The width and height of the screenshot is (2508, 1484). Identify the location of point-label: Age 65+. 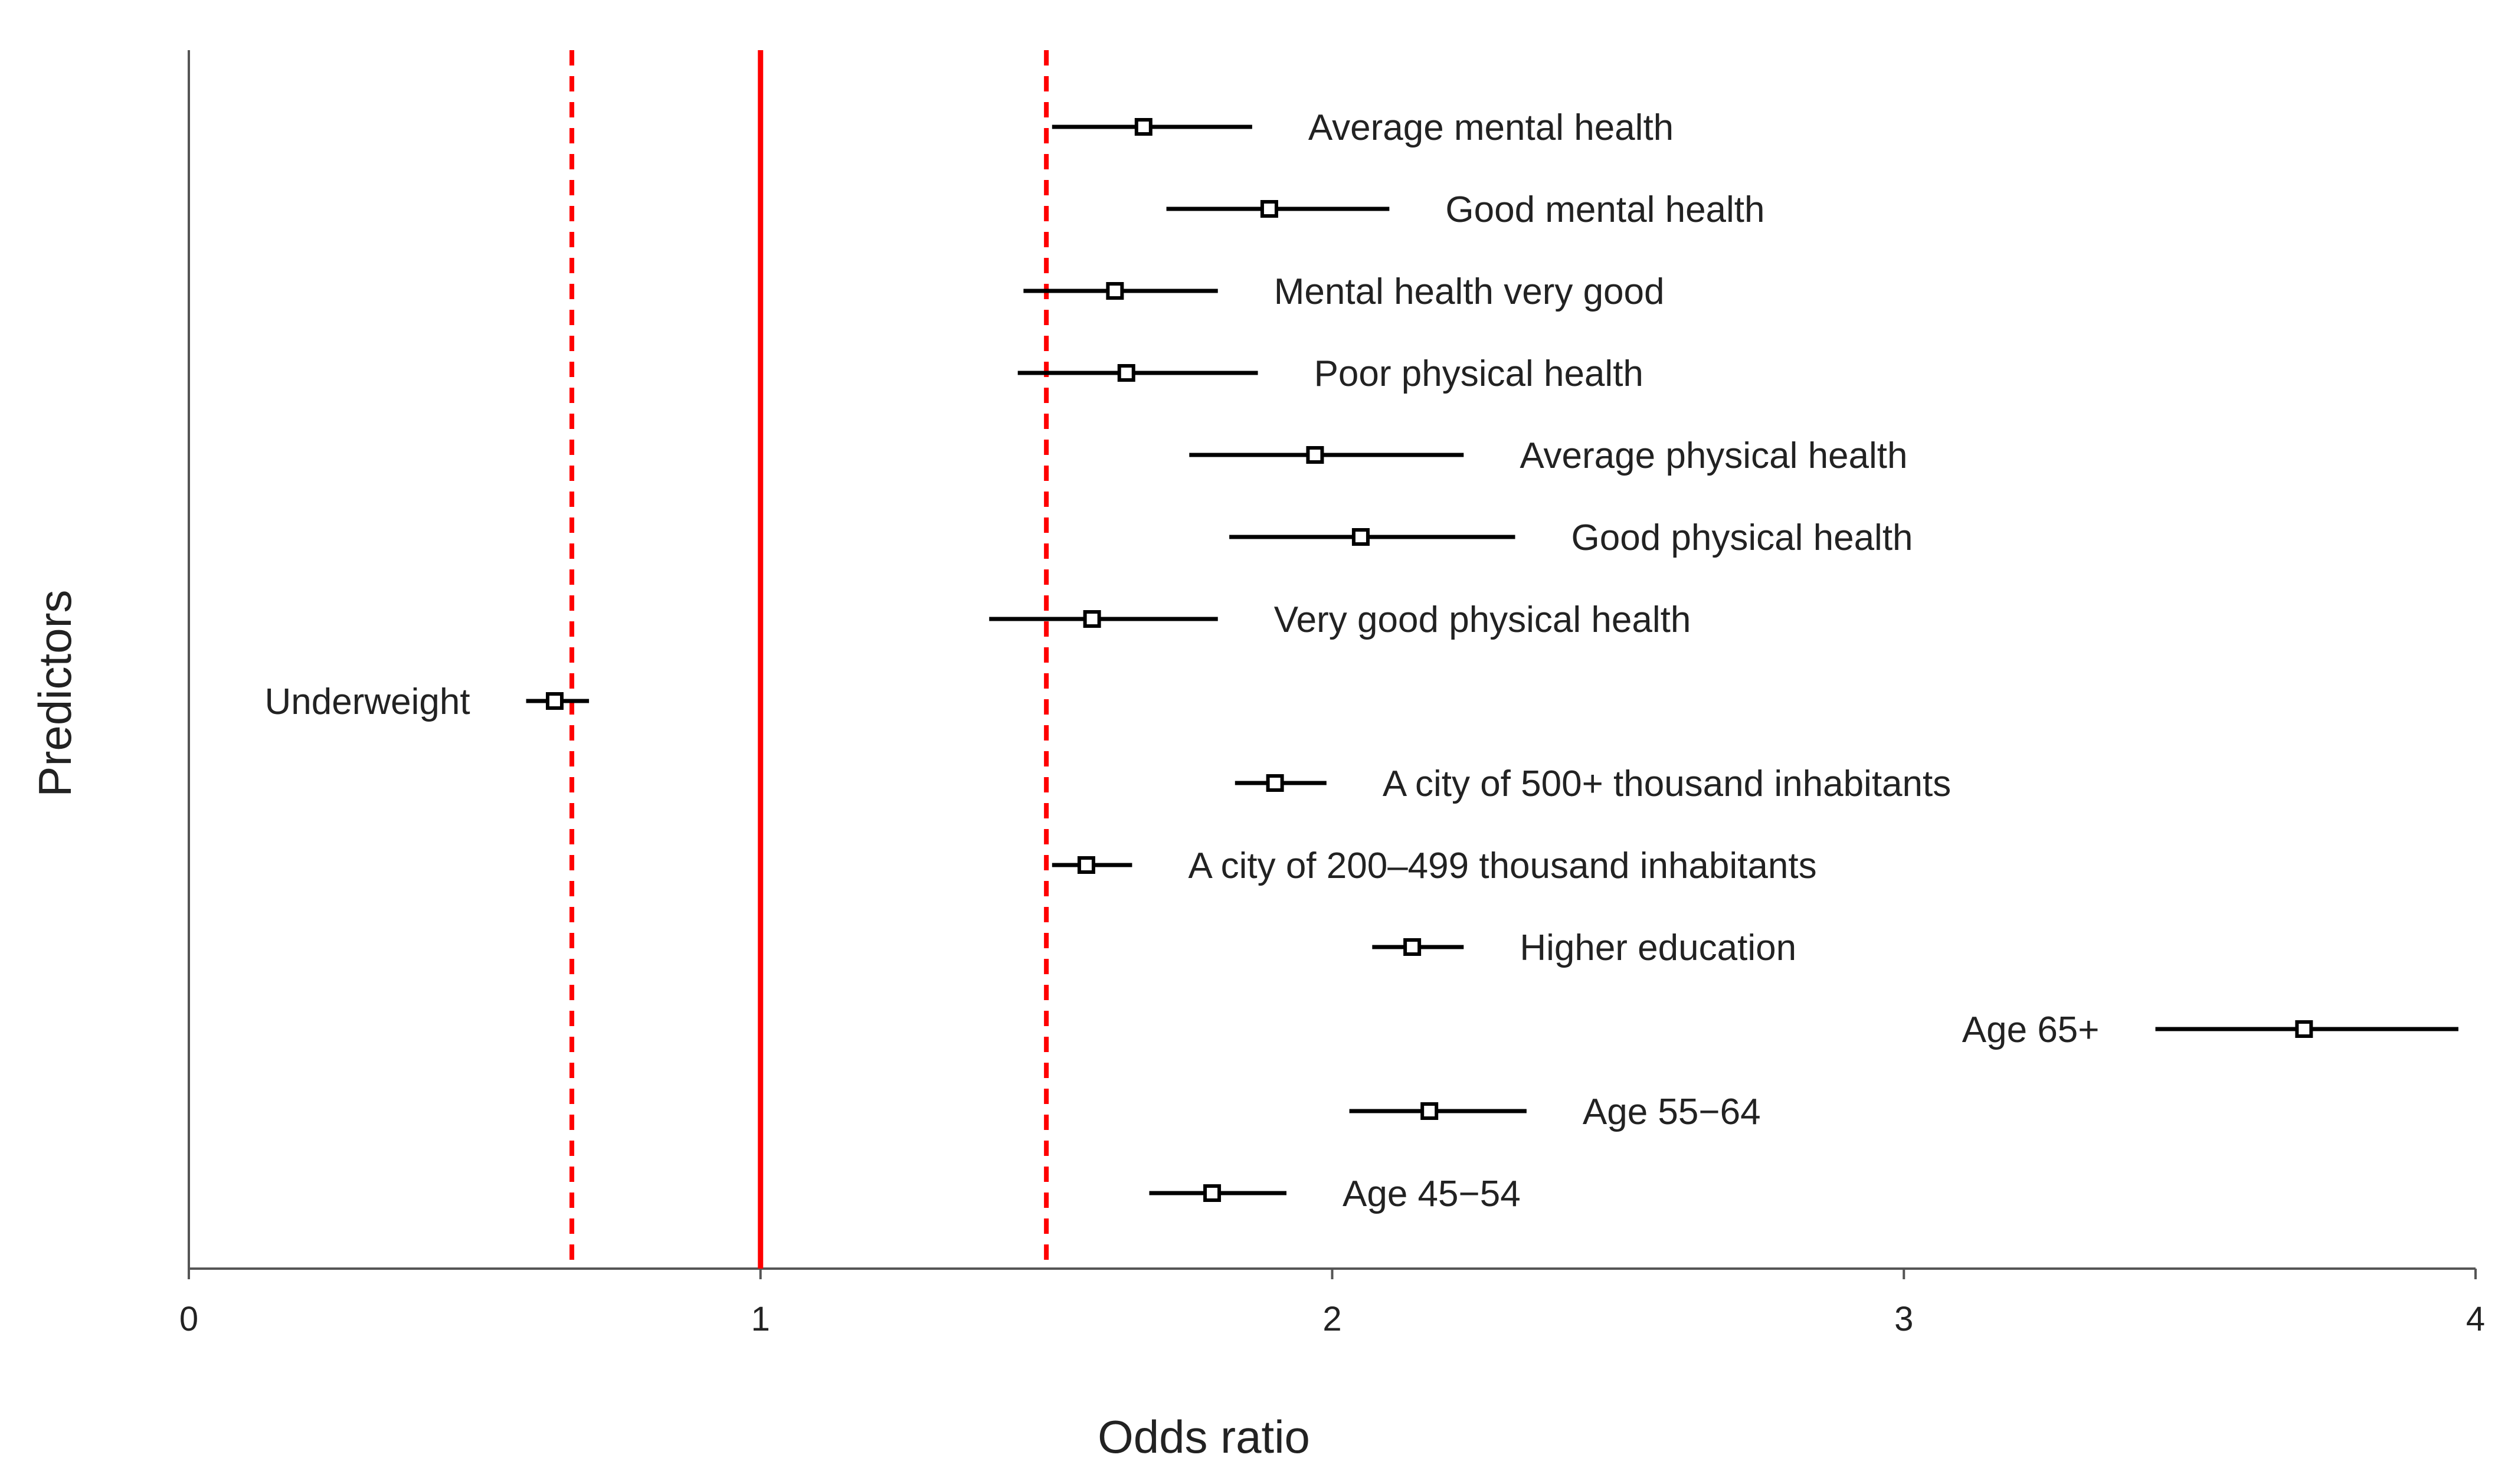
(2031, 1030).